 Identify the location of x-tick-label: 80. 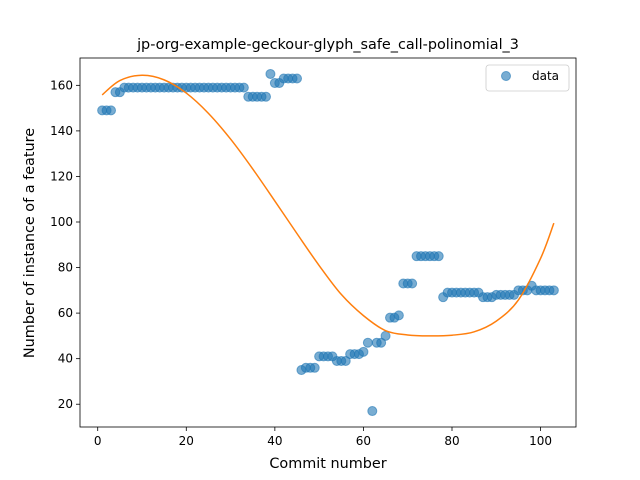
(451, 441).